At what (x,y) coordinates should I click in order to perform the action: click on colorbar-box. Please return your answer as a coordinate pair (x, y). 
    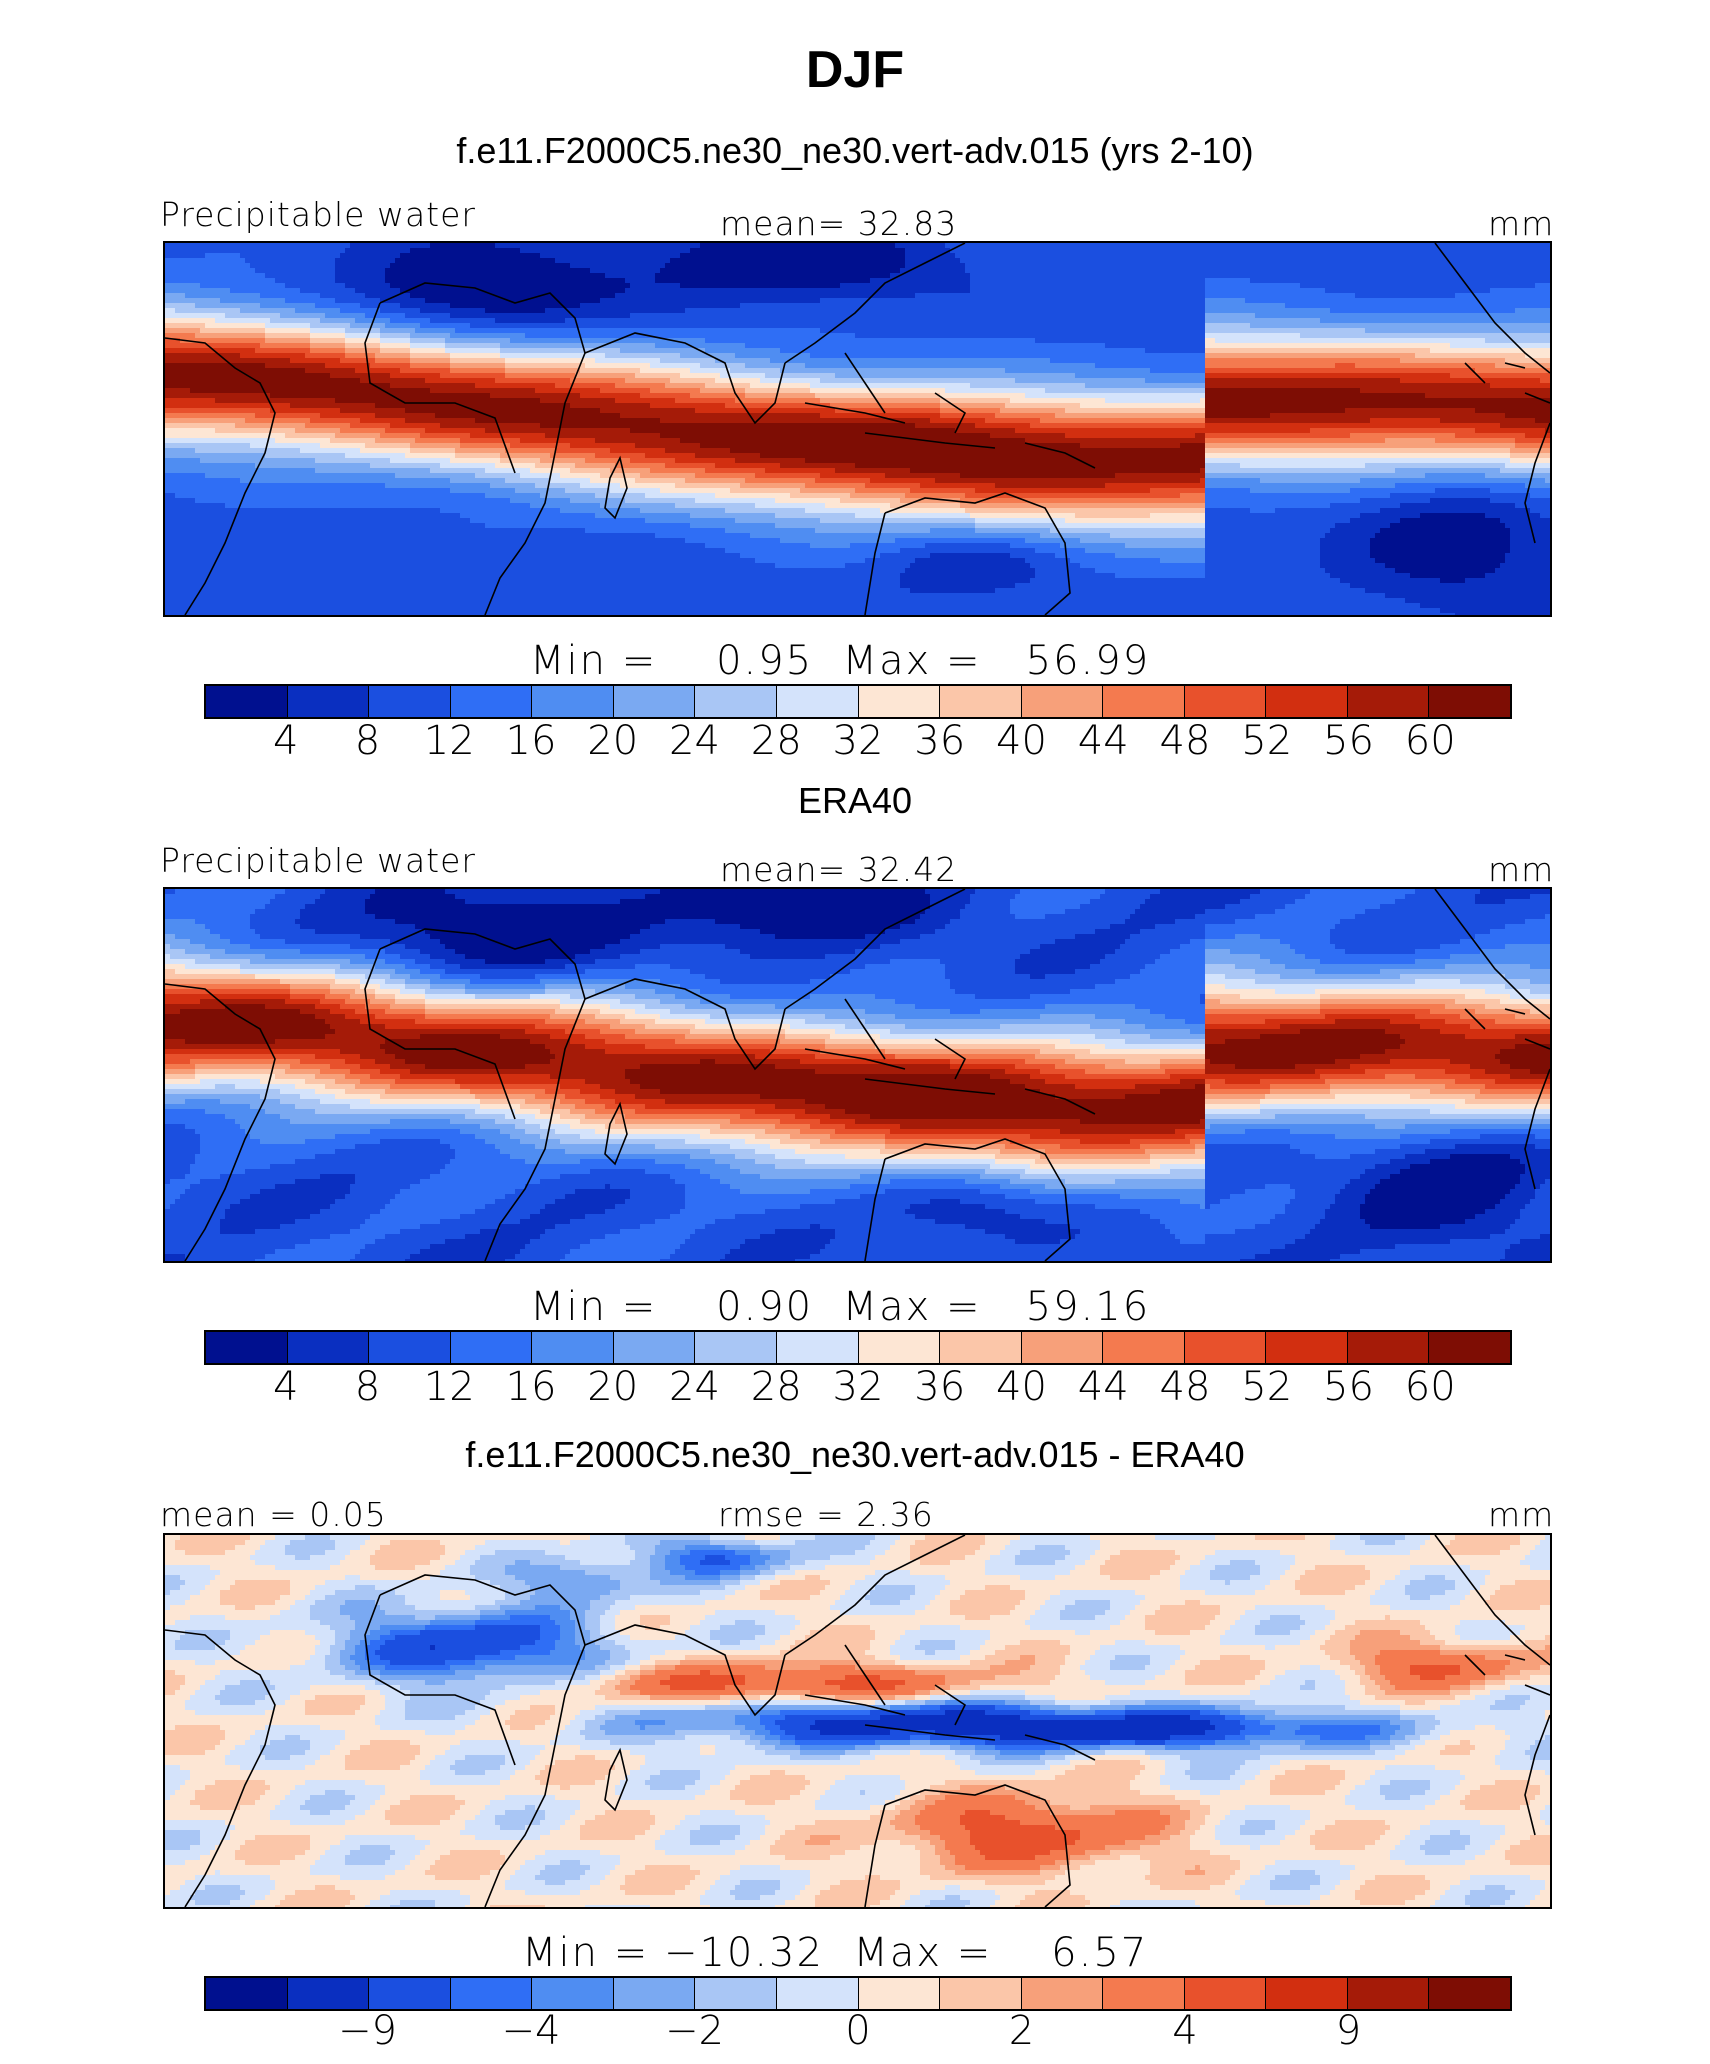
    Looking at the image, I should click on (247, 701).